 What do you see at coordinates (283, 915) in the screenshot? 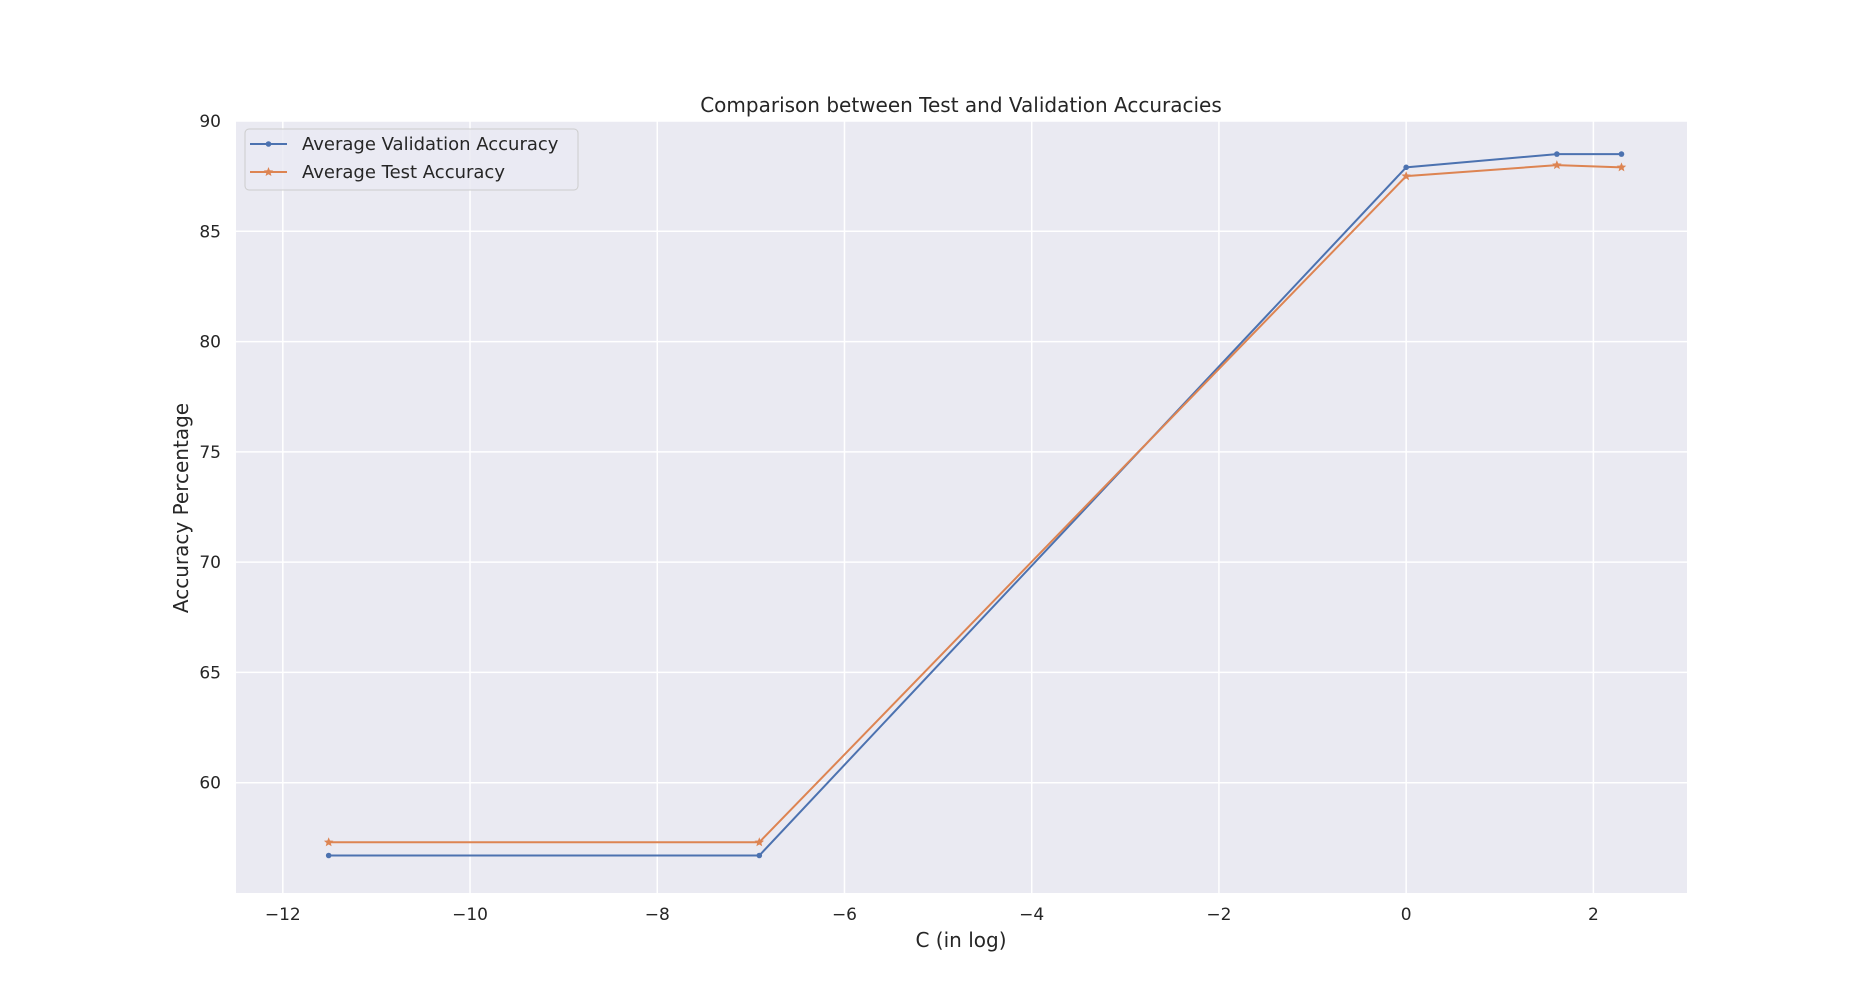
I see `x-tick-label: −12` at bounding box center [283, 915].